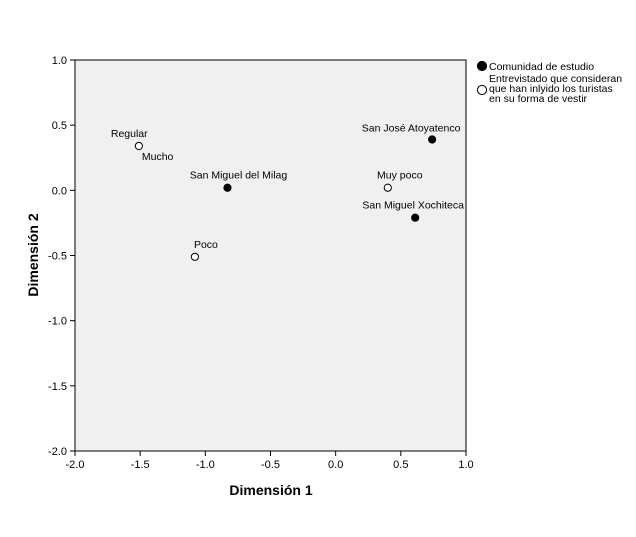 Image resolution: width=636 pixels, height=537 pixels. Describe the element at coordinates (239, 176) in the screenshot. I see `point-label: San Miguel del Milag` at that location.